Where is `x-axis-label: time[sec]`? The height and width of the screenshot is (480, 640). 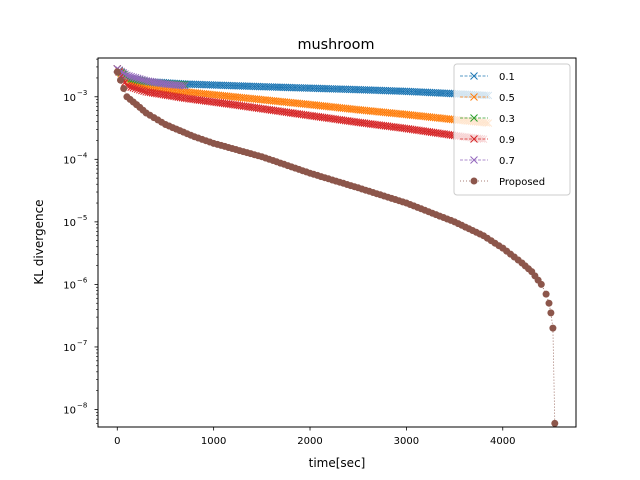 x-axis-label: time[sec] is located at coordinates (337, 463).